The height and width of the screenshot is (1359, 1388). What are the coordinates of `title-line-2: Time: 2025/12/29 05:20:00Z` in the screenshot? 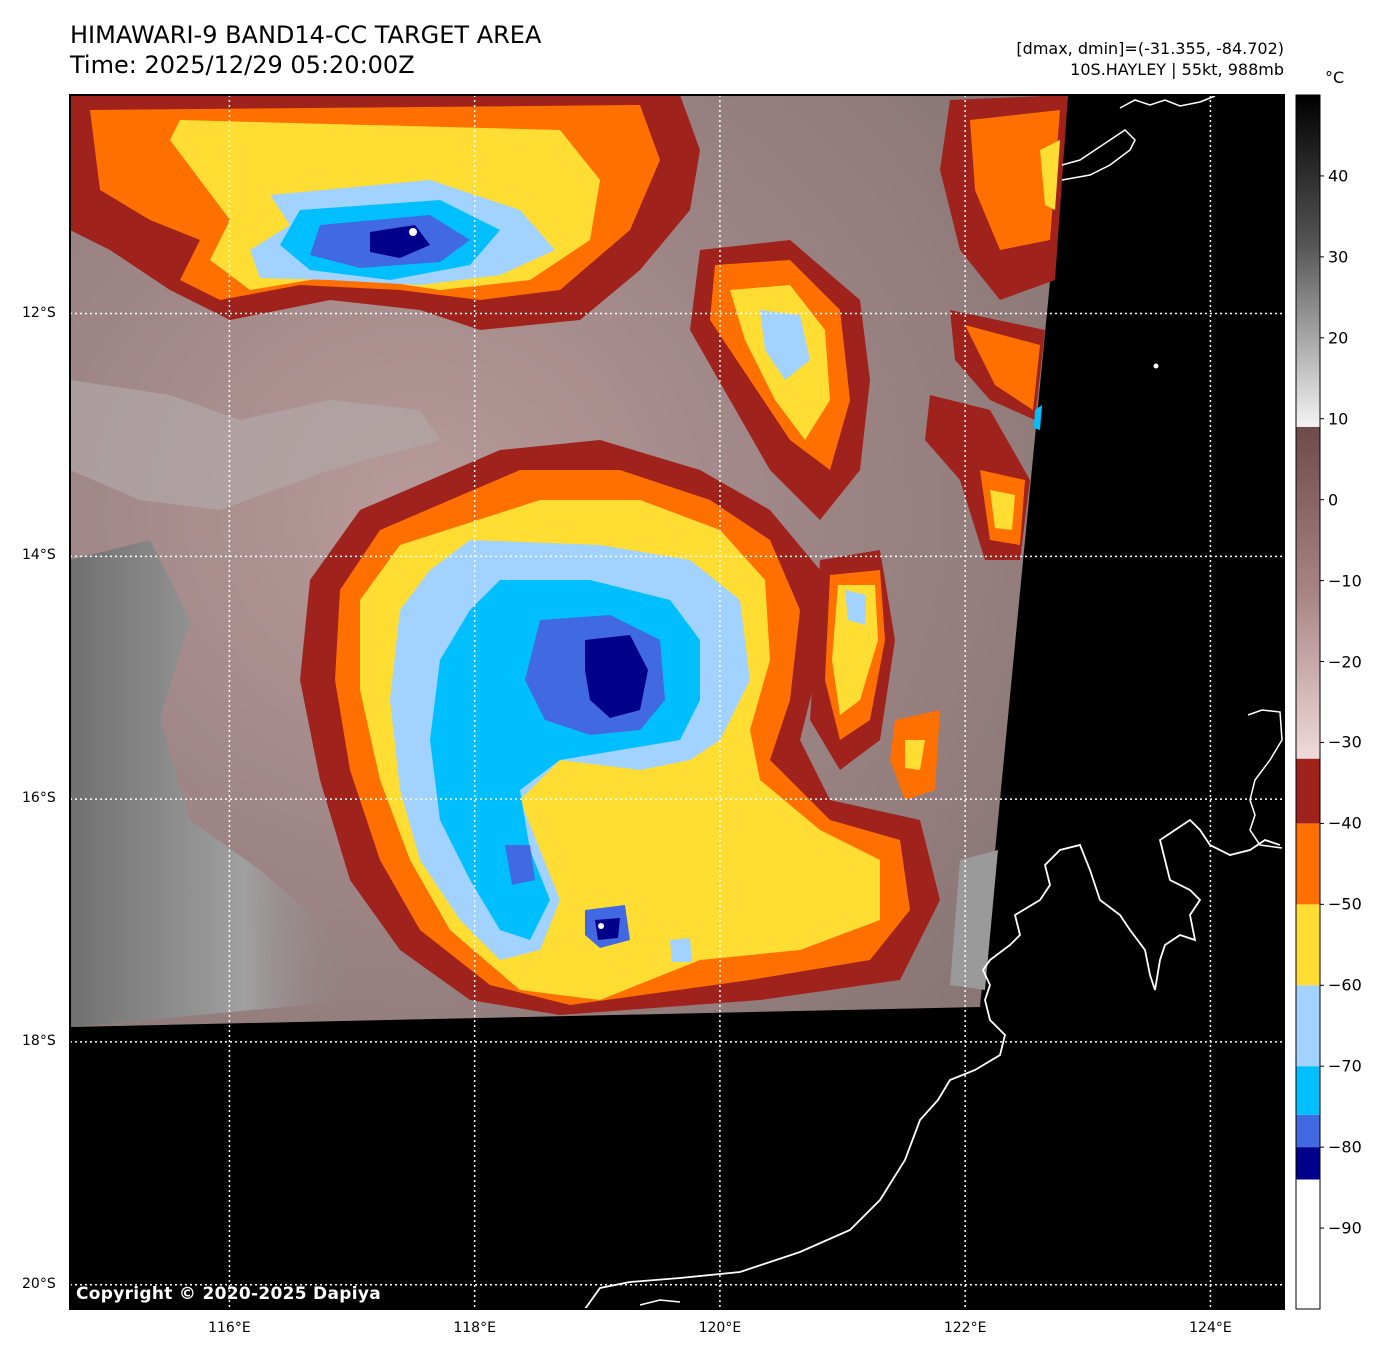 It's located at (242, 65).